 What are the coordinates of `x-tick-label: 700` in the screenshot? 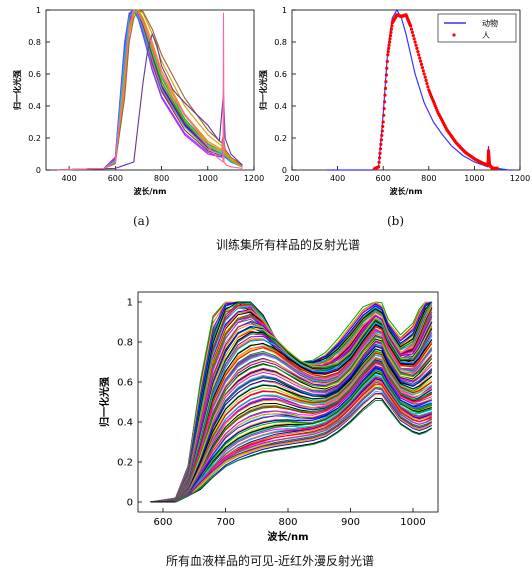 It's located at (225, 522).